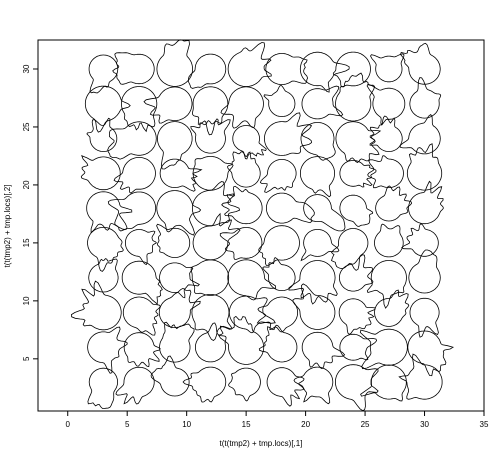  Describe the element at coordinates (26, 300) in the screenshot. I see `y-tick-label: 10` at that location.